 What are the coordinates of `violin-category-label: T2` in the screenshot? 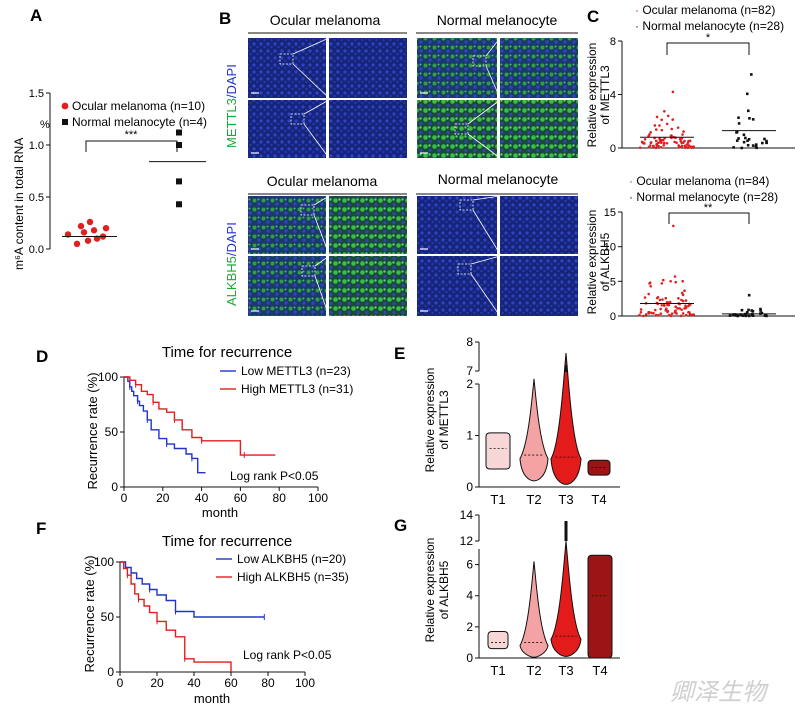 It's located at (533, 670).